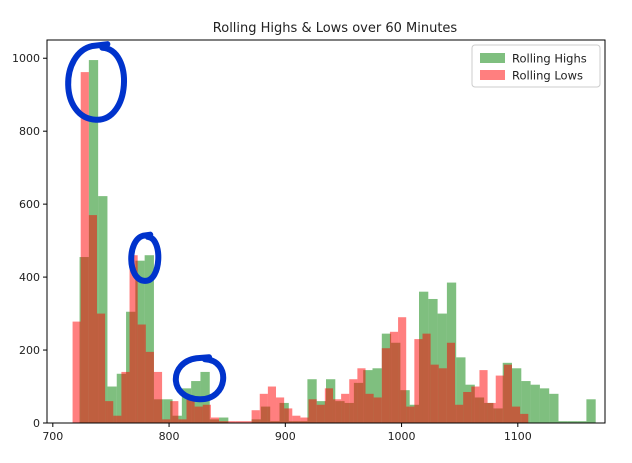  What do you see at coordinates (518, 436) in the screenshot?
I see `x-tick-label-4: 1100` at bounding box center [518, 436].